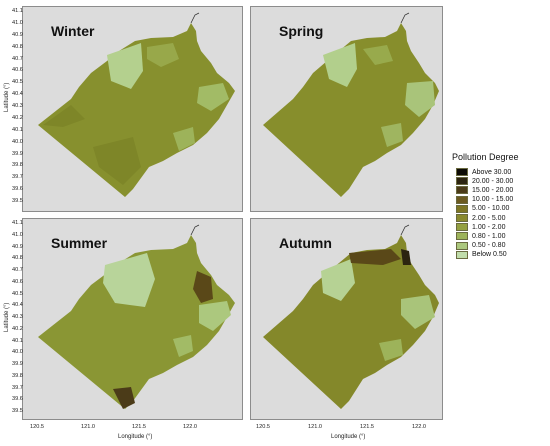  I want to click on legend-item: 0.50 - 0.80, so click(481, 245).